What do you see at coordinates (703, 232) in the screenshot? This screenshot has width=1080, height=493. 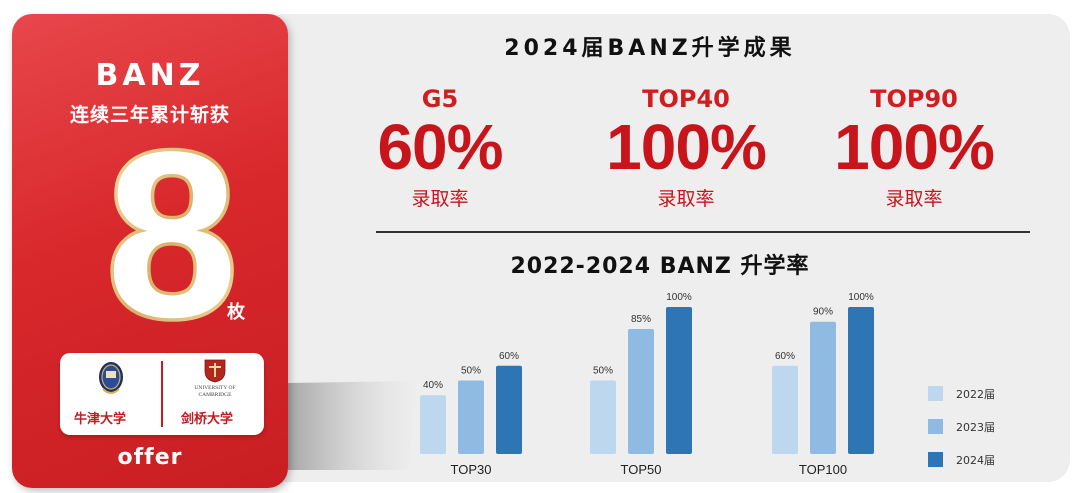 I see `section-divider` at bounding box center [703, 232].